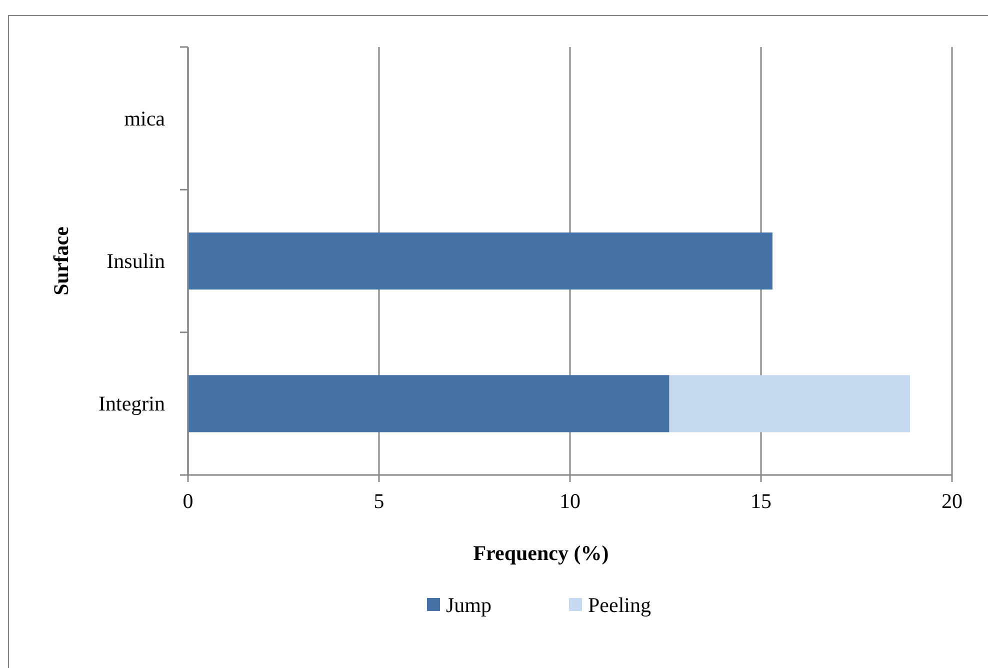  What do you see at coordinates (570, 501) in the screenshot?
I see `x-tick-label: 10` at bounding box center [570, 501].